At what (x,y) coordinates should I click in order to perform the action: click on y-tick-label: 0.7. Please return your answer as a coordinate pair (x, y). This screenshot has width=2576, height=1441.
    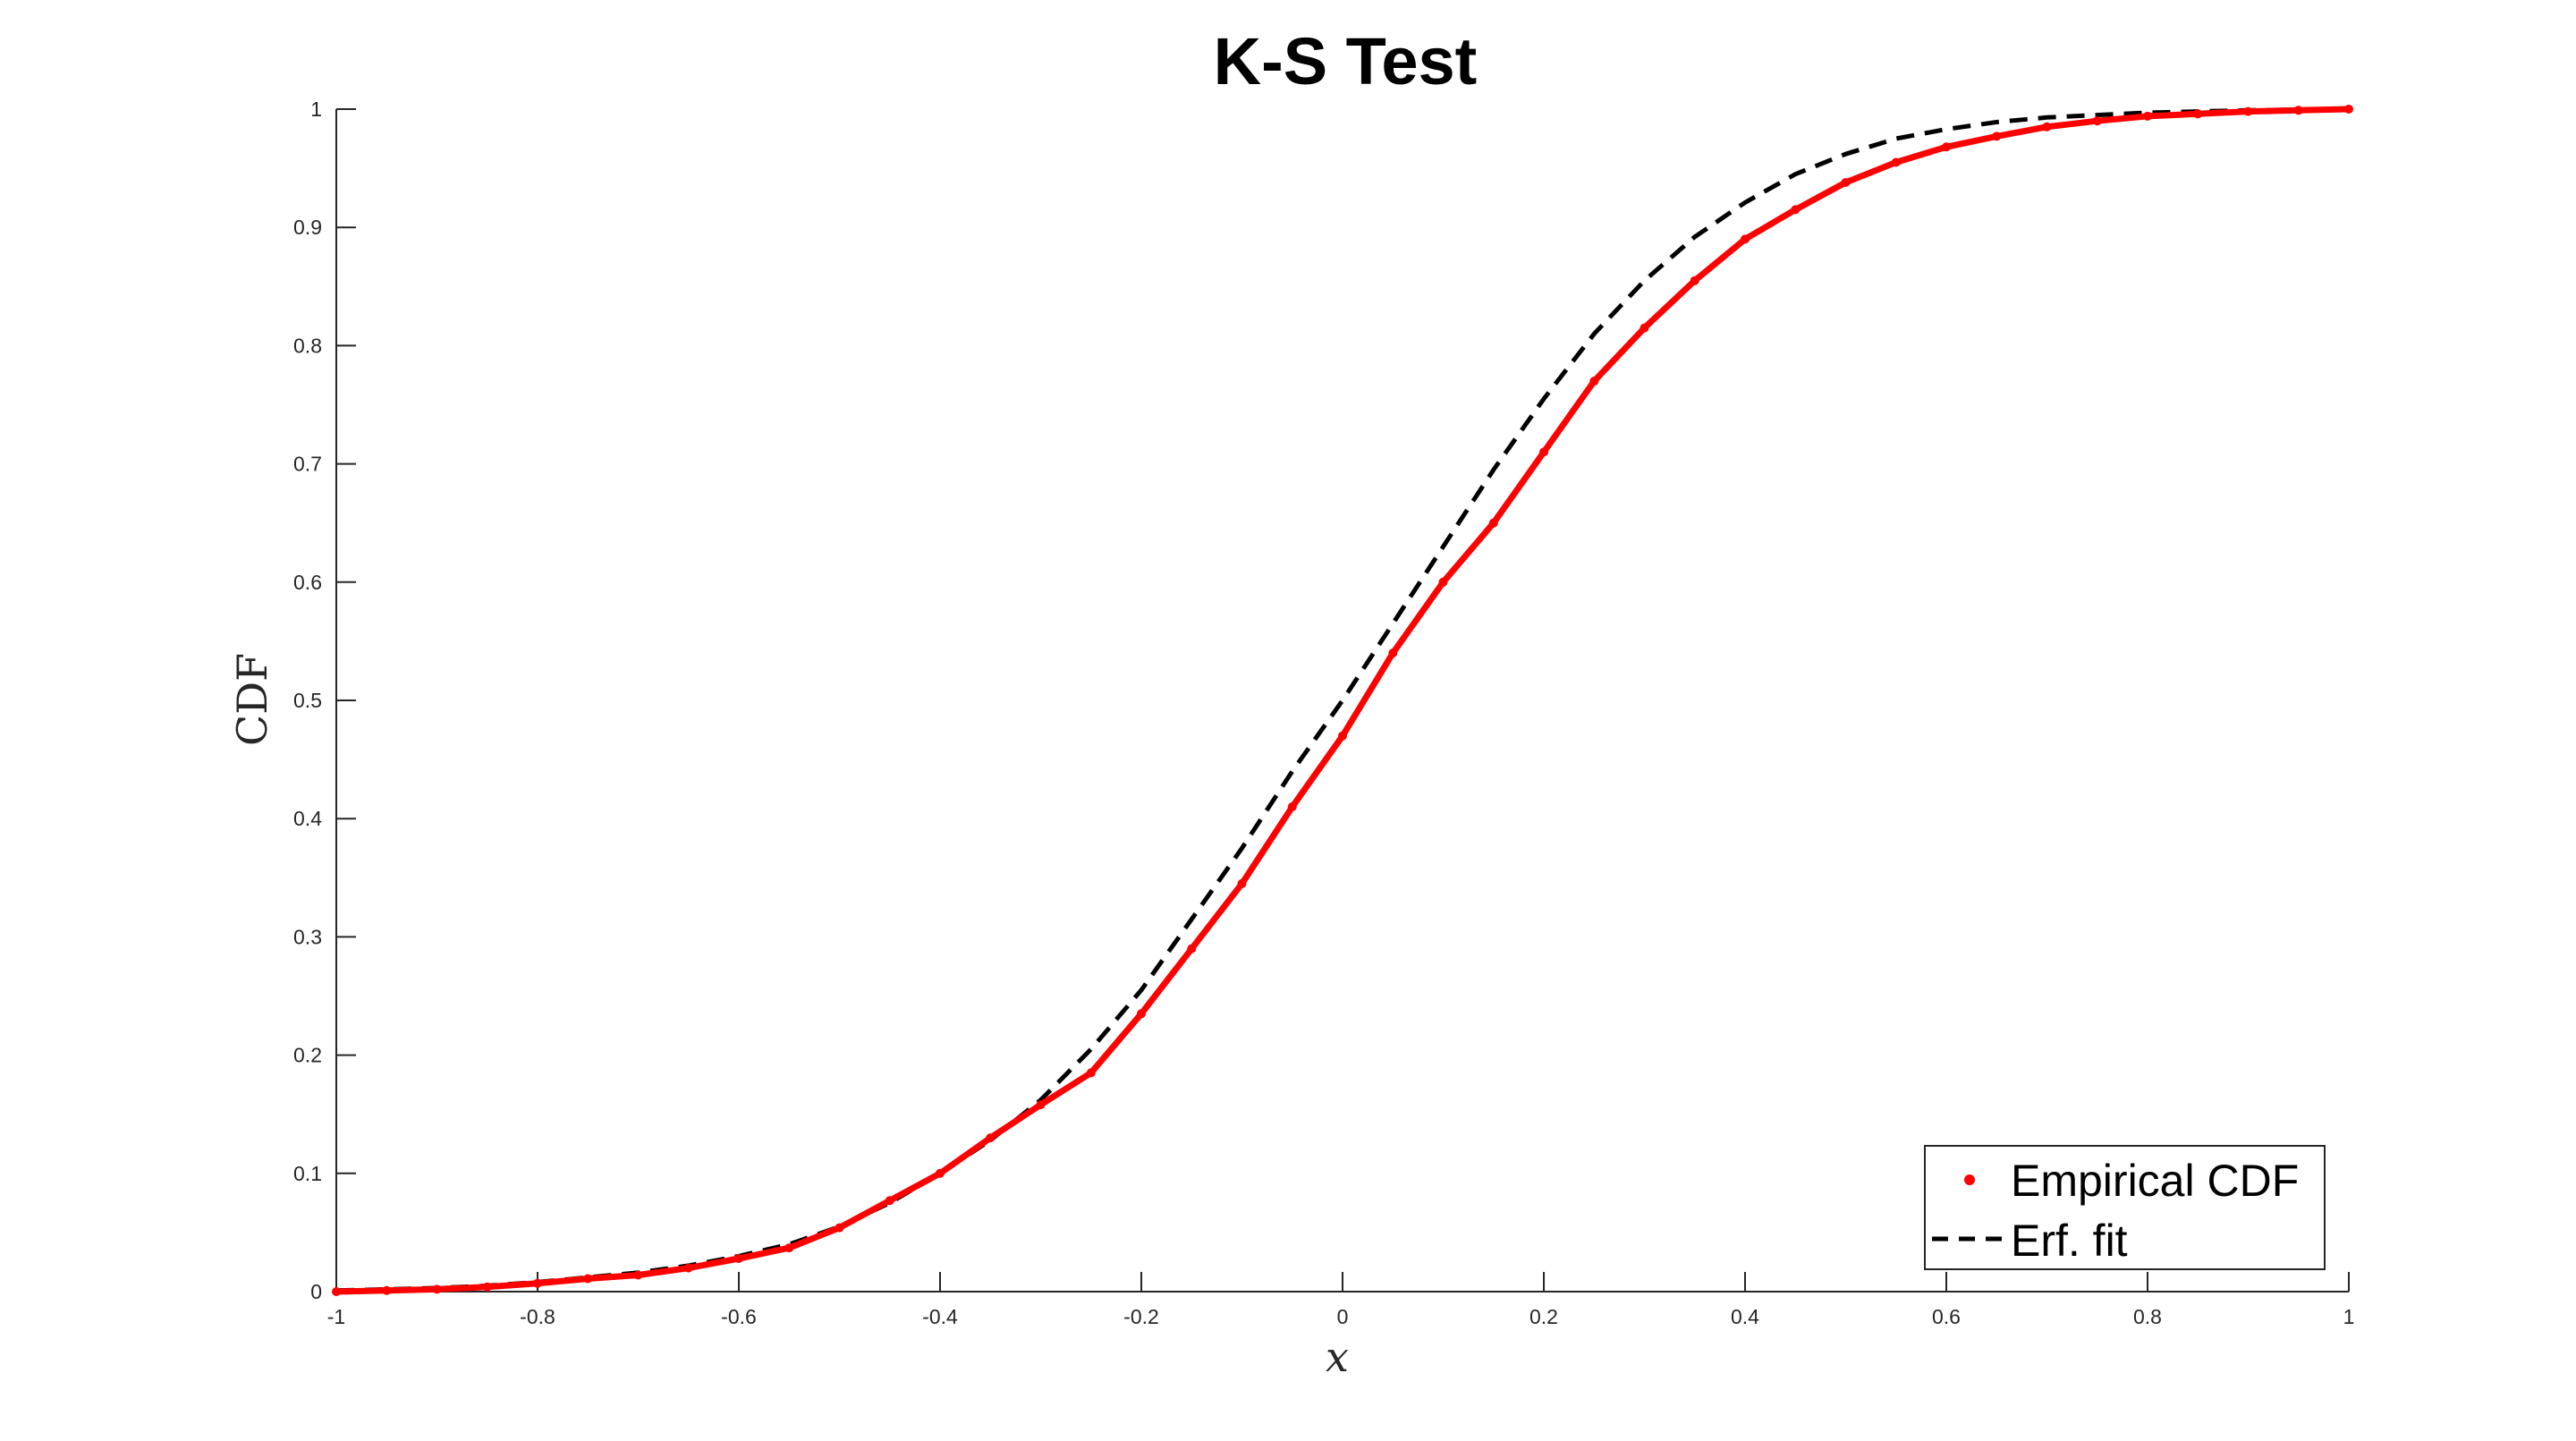
    Looking at the image, I should click on (307, 464).